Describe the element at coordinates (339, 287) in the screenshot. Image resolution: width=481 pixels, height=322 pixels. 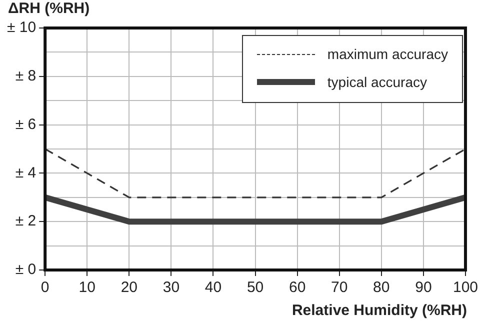
I see `x-tick-label: 70` at that location.